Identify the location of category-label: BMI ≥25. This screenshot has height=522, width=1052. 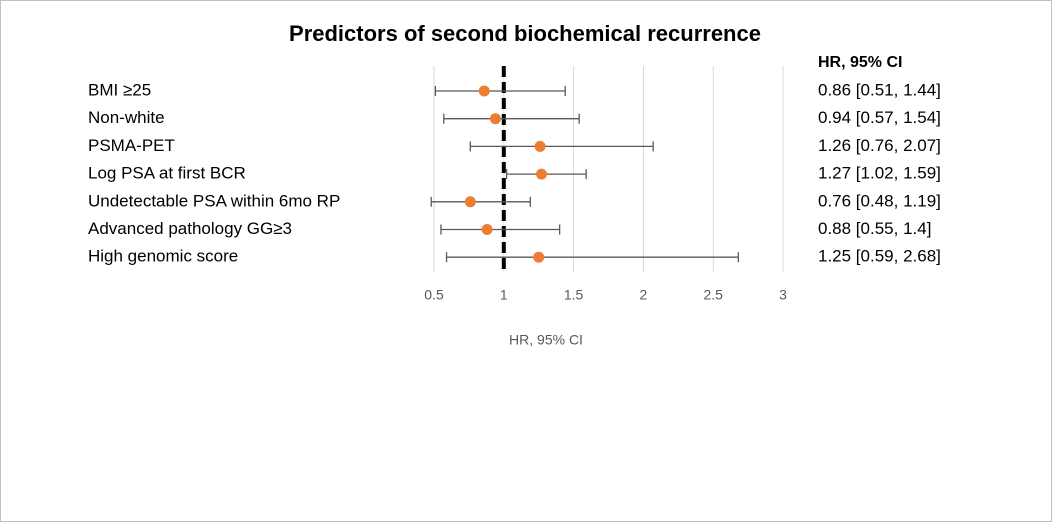
(119, 89).